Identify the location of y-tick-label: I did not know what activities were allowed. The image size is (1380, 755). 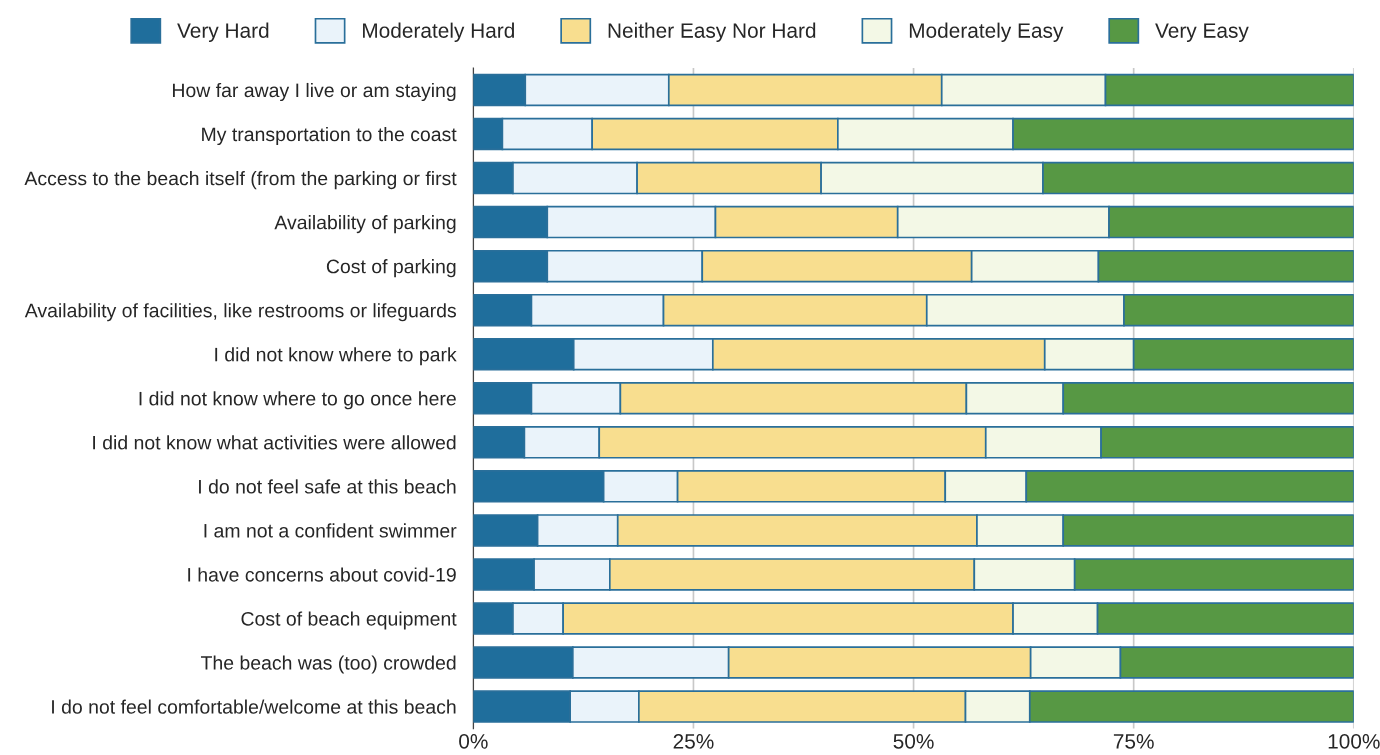
(274, 442).